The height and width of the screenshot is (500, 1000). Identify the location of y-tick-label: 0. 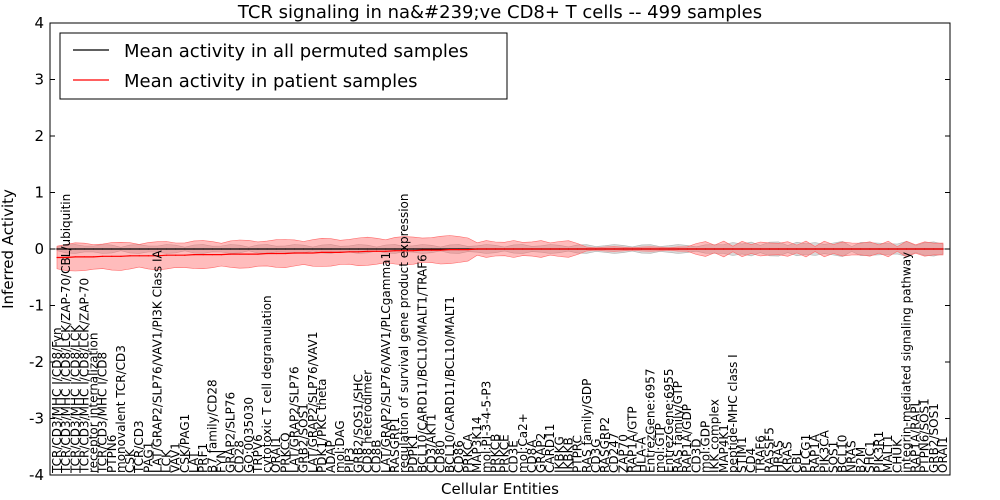
(39, 249).